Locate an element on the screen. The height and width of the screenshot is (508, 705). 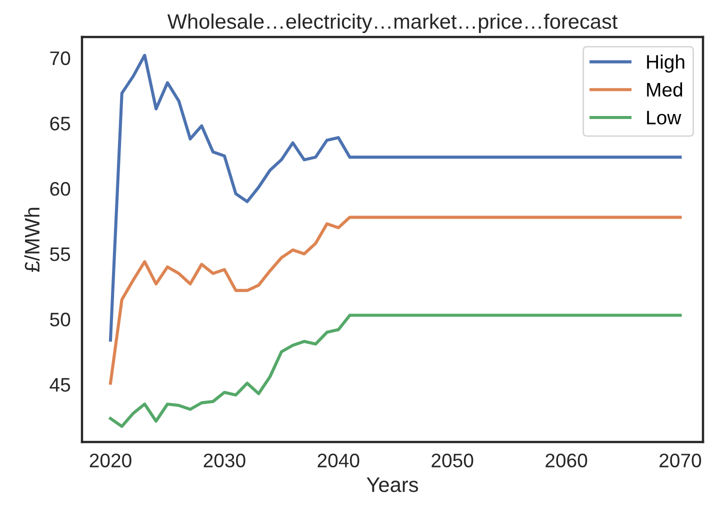
x-tick-label: 2060 is located at coordinates (567, 461).